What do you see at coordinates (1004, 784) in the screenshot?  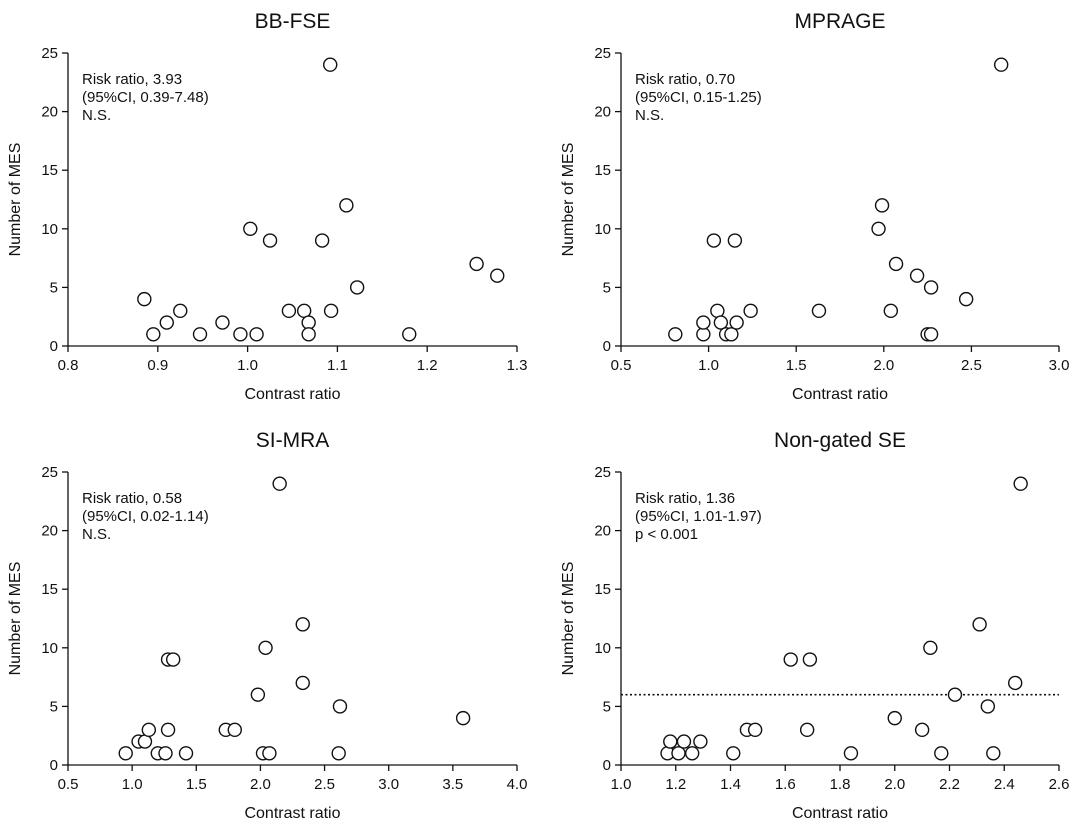 I see `x-tick-label: 2.4` at bounding box center [1004, 784].